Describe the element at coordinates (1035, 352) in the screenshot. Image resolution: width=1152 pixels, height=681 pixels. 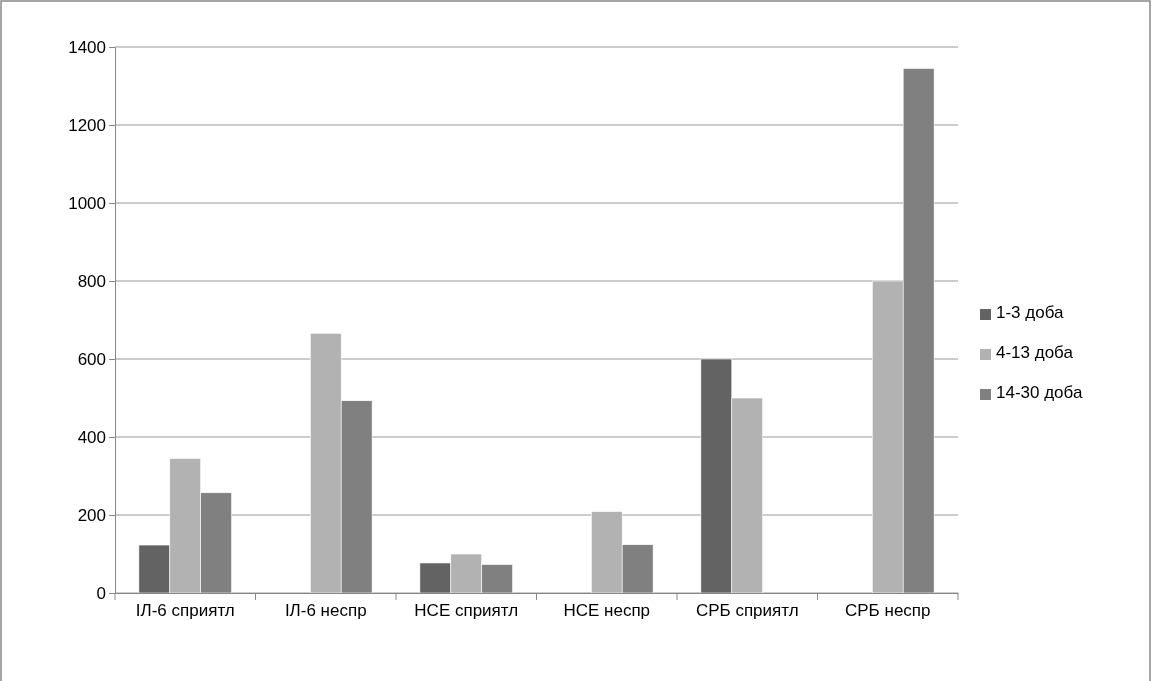
I see `legend-label: 4-13 доба` at that location.